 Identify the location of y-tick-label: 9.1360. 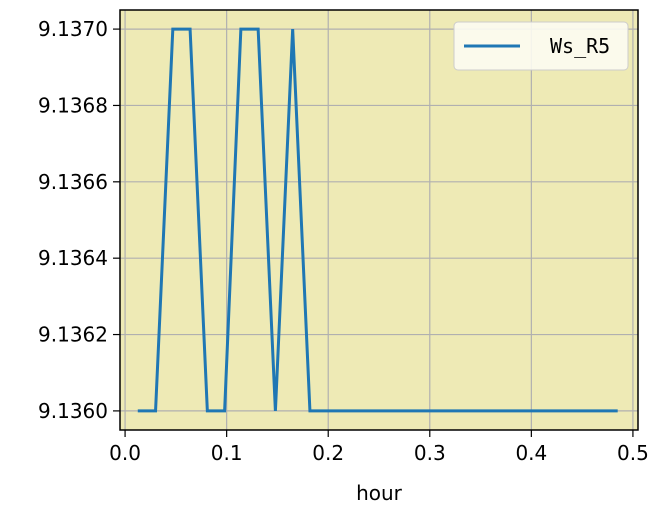
(73, 411).